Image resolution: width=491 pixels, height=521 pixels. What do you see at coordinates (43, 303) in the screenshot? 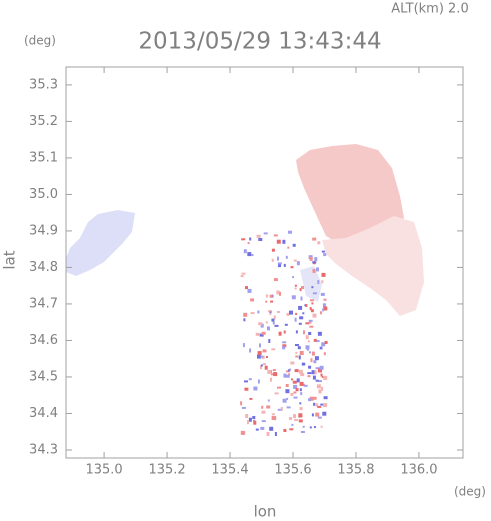
I see `y-tick-label: 34.7` at bounding box center [43, 303].